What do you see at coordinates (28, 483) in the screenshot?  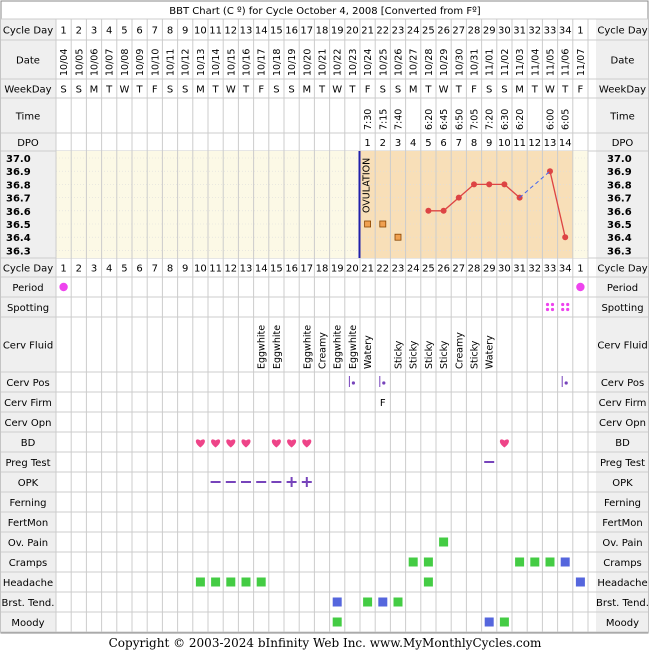 I see `row-label-opk: OPK` at bounding box center [28, 483].